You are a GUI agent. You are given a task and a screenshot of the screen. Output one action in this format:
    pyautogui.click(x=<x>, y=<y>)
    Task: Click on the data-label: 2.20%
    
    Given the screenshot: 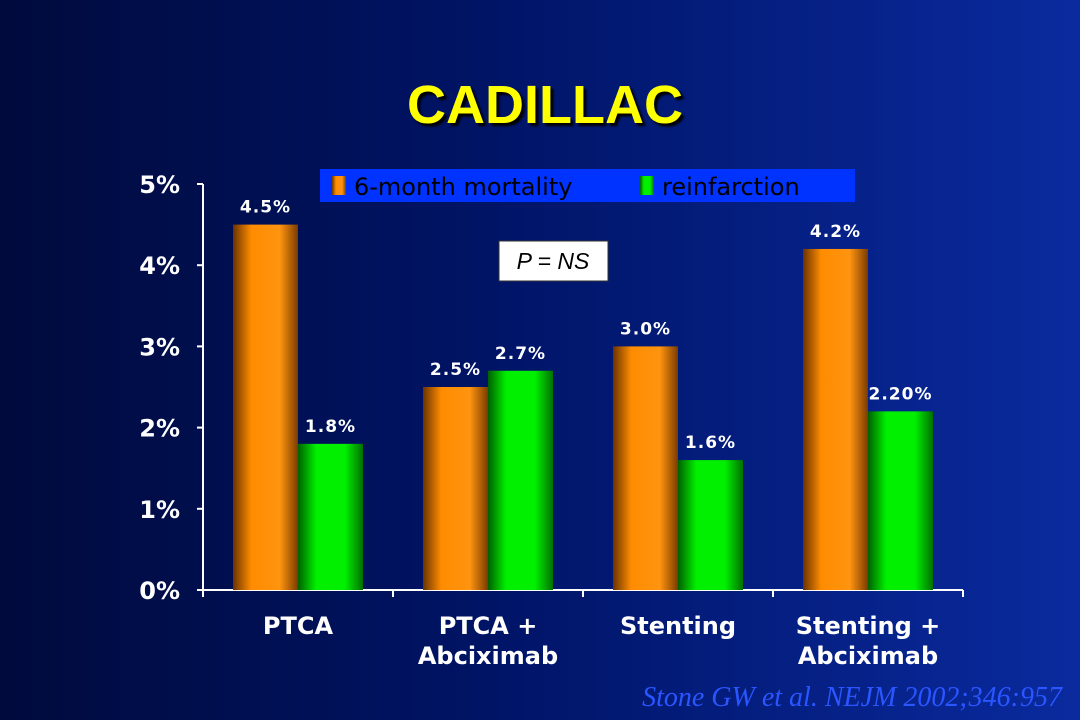 What is the action you would take?
    pyautogui.click(x=901, y=394)
    